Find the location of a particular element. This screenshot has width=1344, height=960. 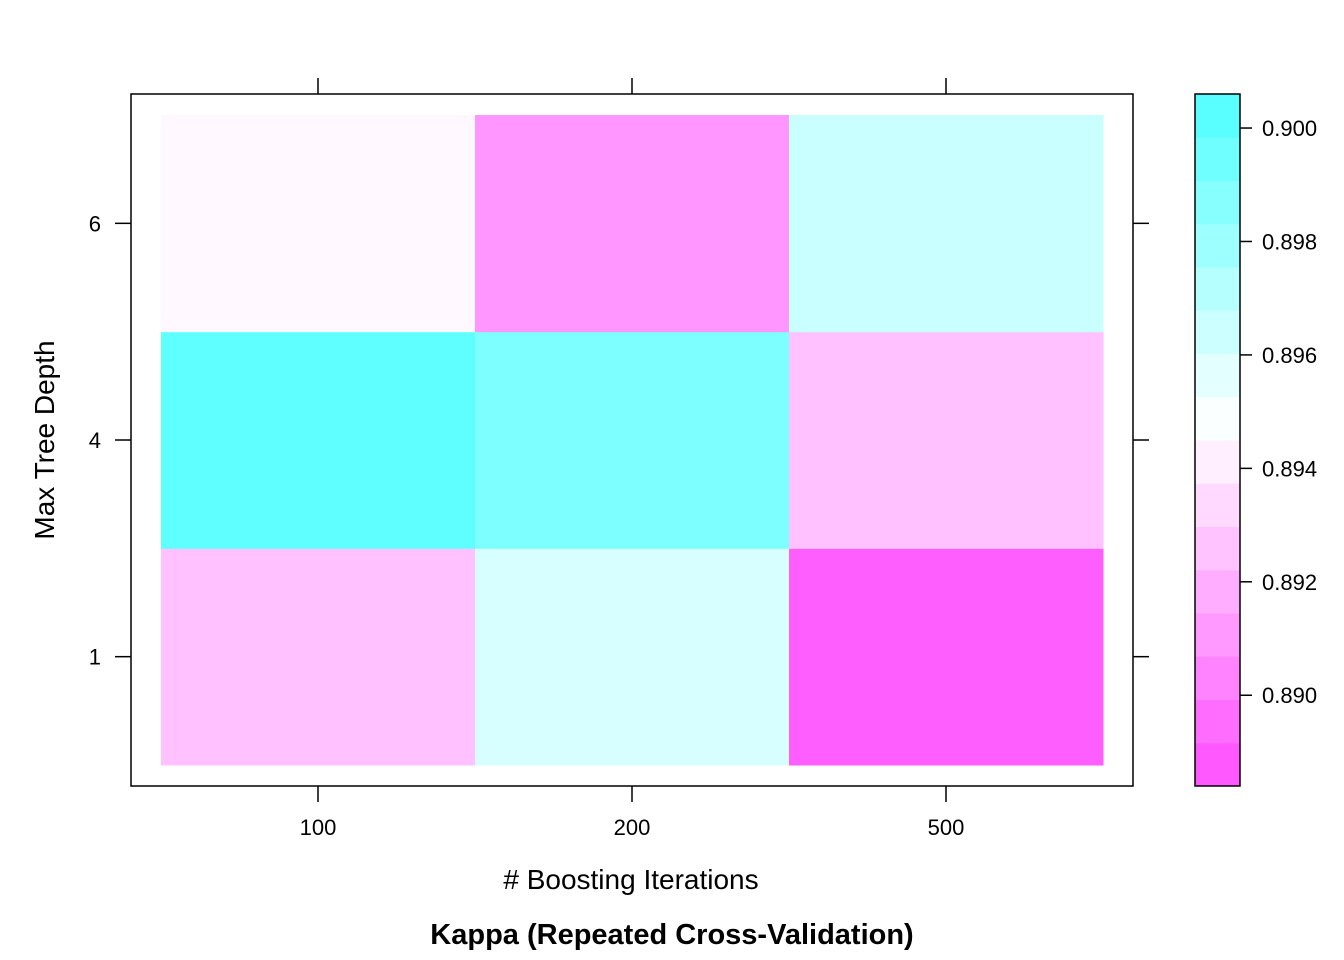

colorbar-frame is located at coordinates (1217, 440).